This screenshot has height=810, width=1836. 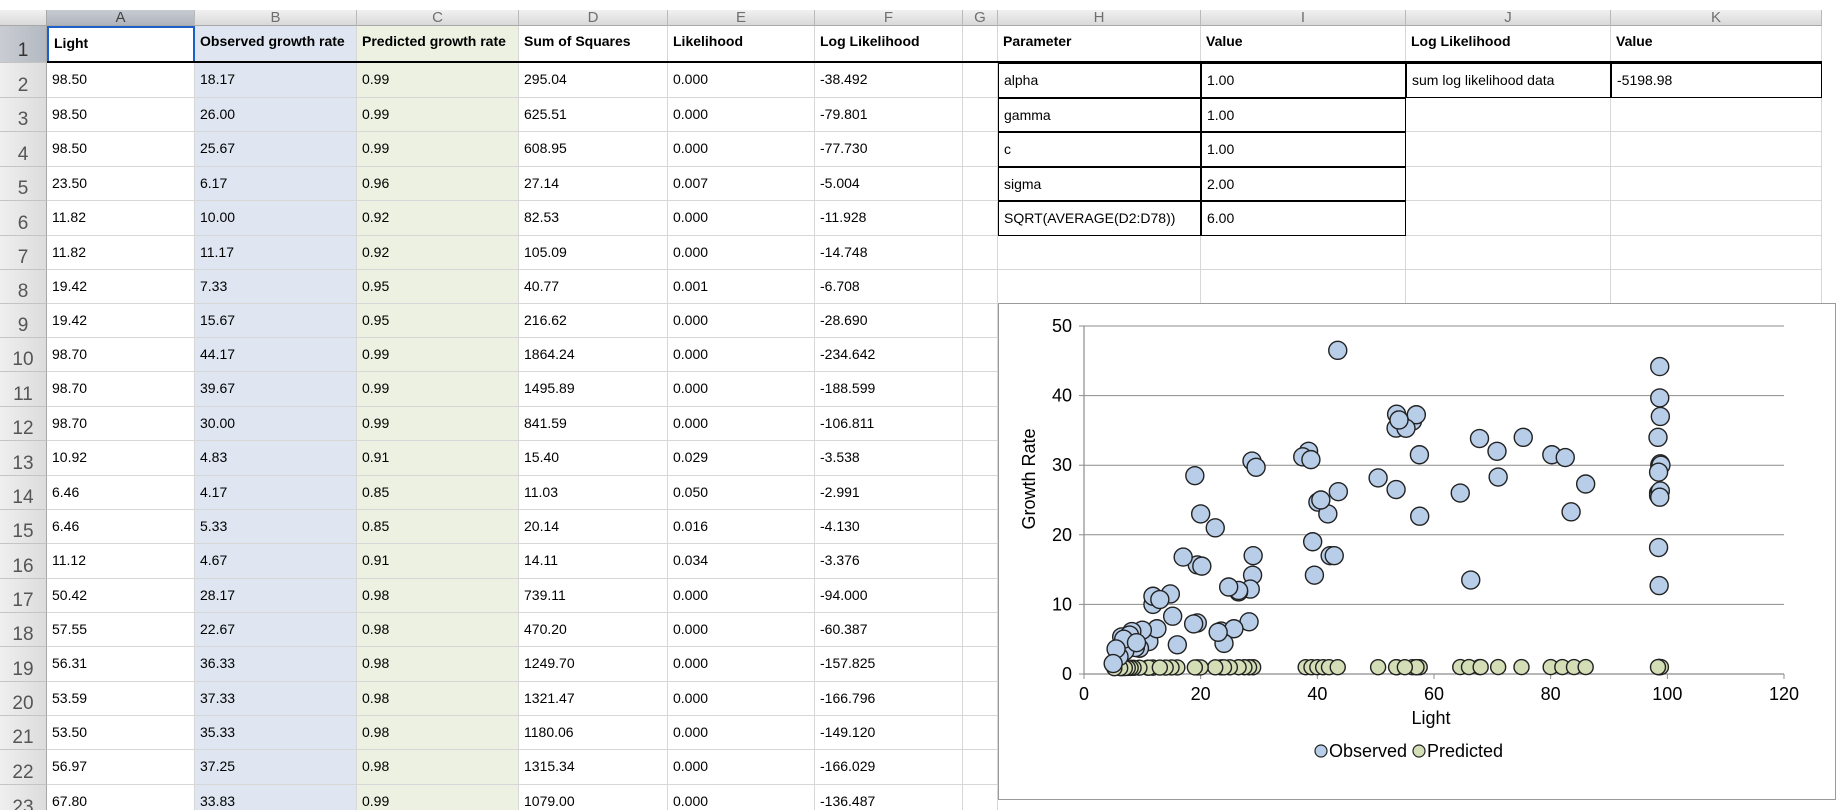 What do you see at coordinates (593, 389) in the screenshot?
I see `cell-sum-of-squares: 1495.89` at bounding box center [593, 389].